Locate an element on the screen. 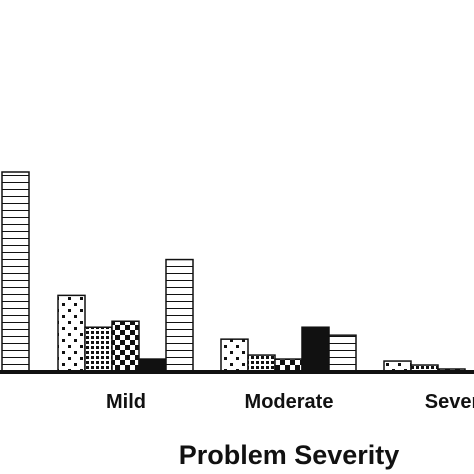 This screenshot has width=474, height=474. x-tick-label: Mild is located at coordinates (126, 402).